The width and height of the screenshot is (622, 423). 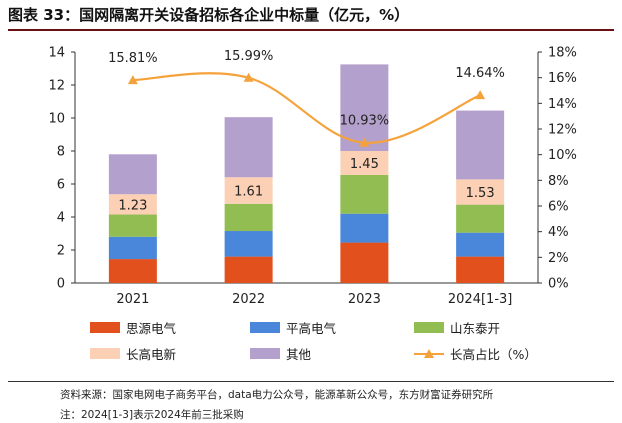 What do you see at coordinates (61, 218) in the screenshot?
I see `left-axis-tick-label: 4` at bounding box center [61, 218].